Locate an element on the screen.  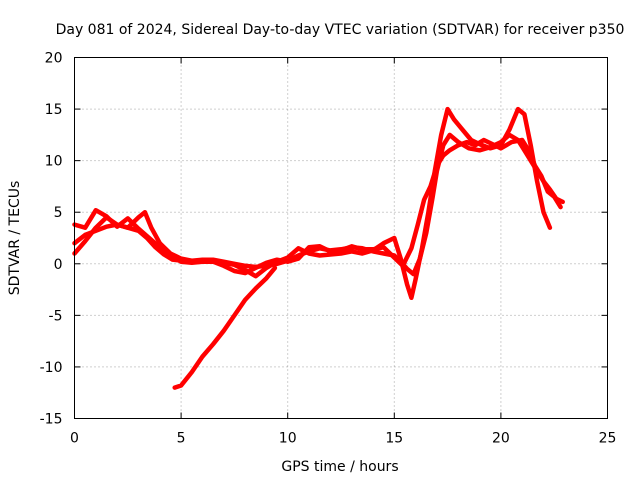
y-tick-label: 0 is located at coordinates (58, 265).